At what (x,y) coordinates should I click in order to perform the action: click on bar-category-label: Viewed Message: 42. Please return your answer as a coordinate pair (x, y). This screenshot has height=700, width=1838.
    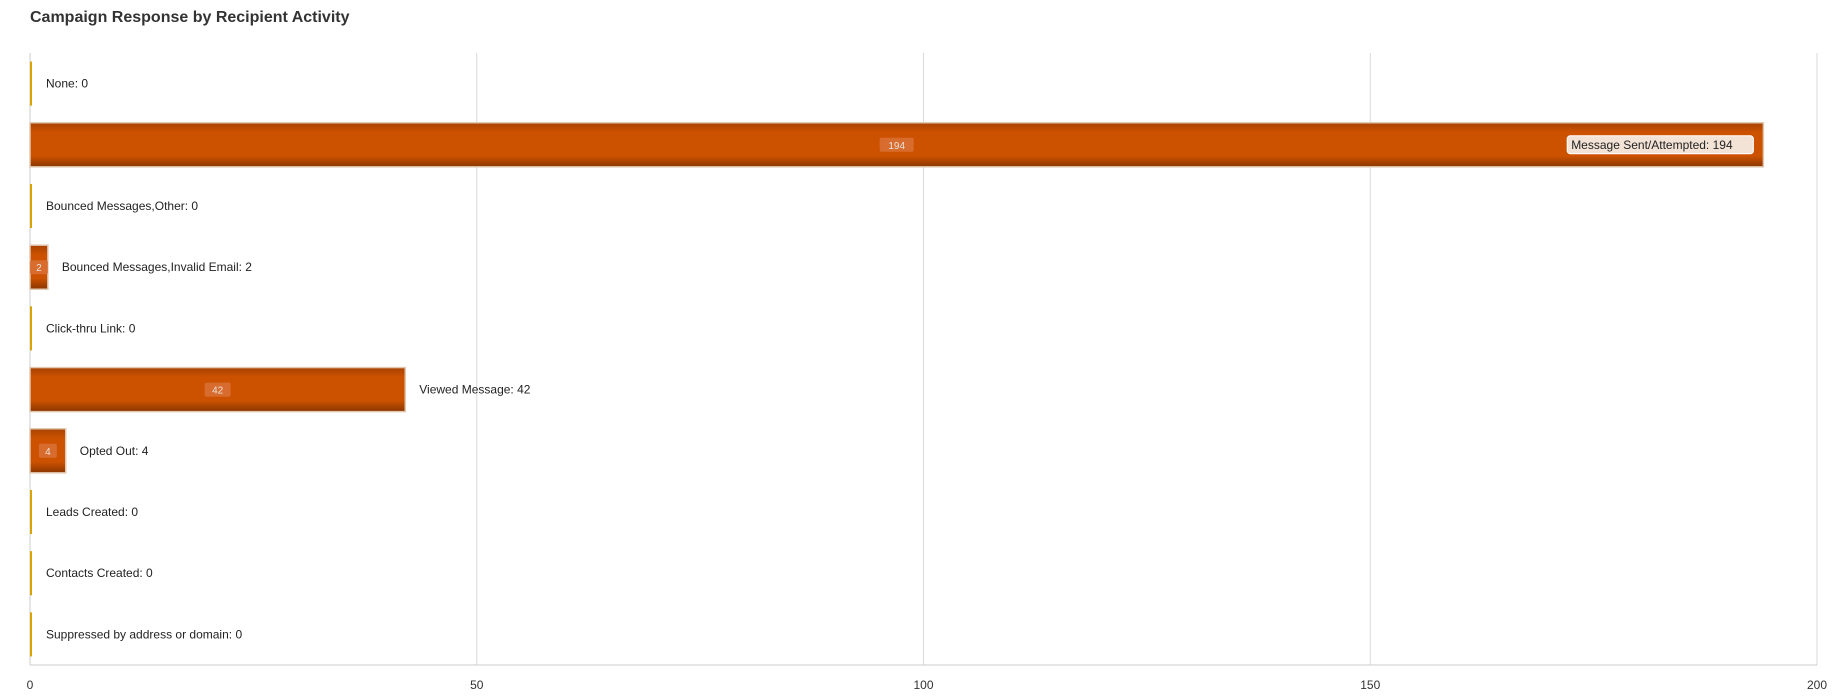
    Looking at the image, I should click on (475, 390).